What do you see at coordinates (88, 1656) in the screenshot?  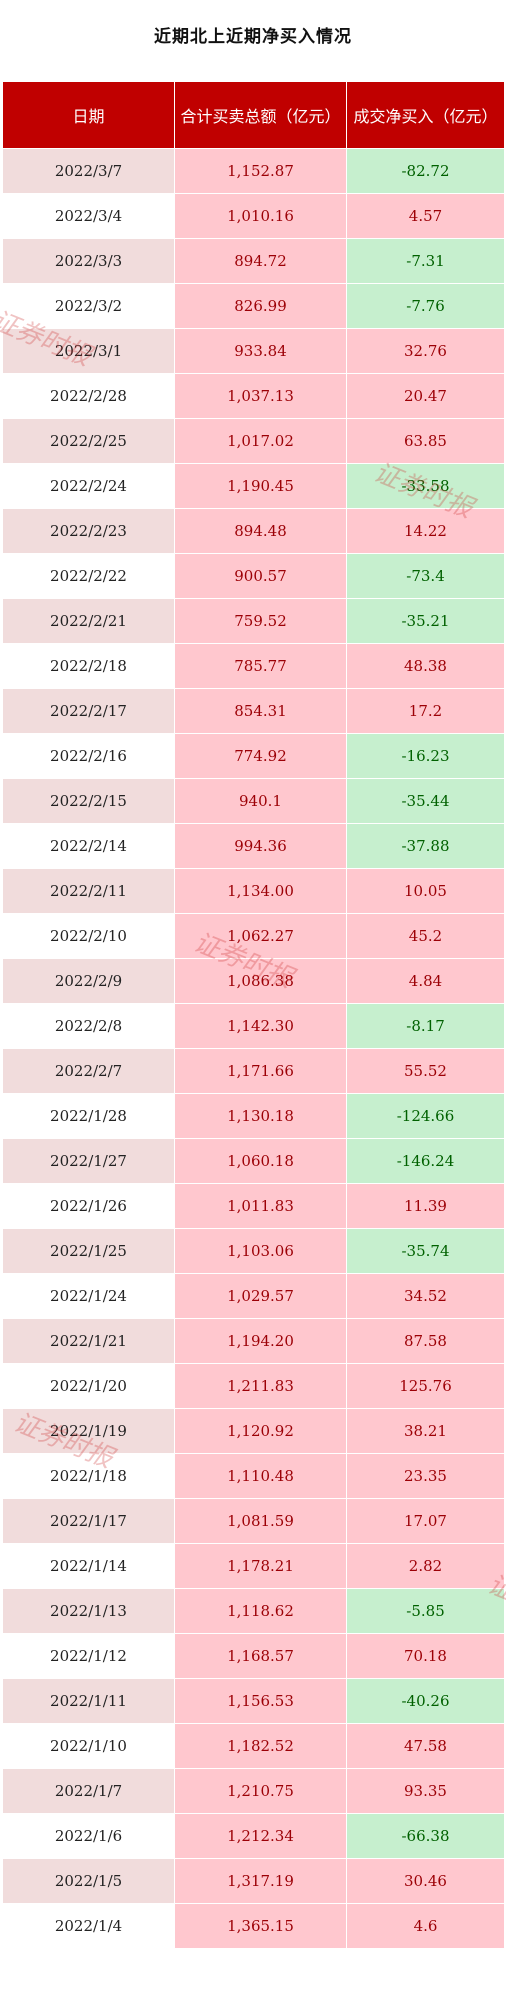 I see `date-cell: 2022/1/12` at bounding box center [88, 1656].